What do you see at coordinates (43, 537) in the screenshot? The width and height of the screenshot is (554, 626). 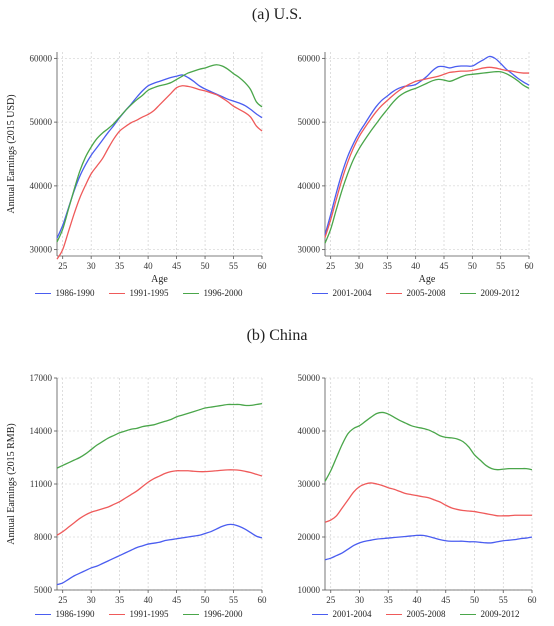 I see `y-tick-label: 8000` at bounding box center [43, 537].